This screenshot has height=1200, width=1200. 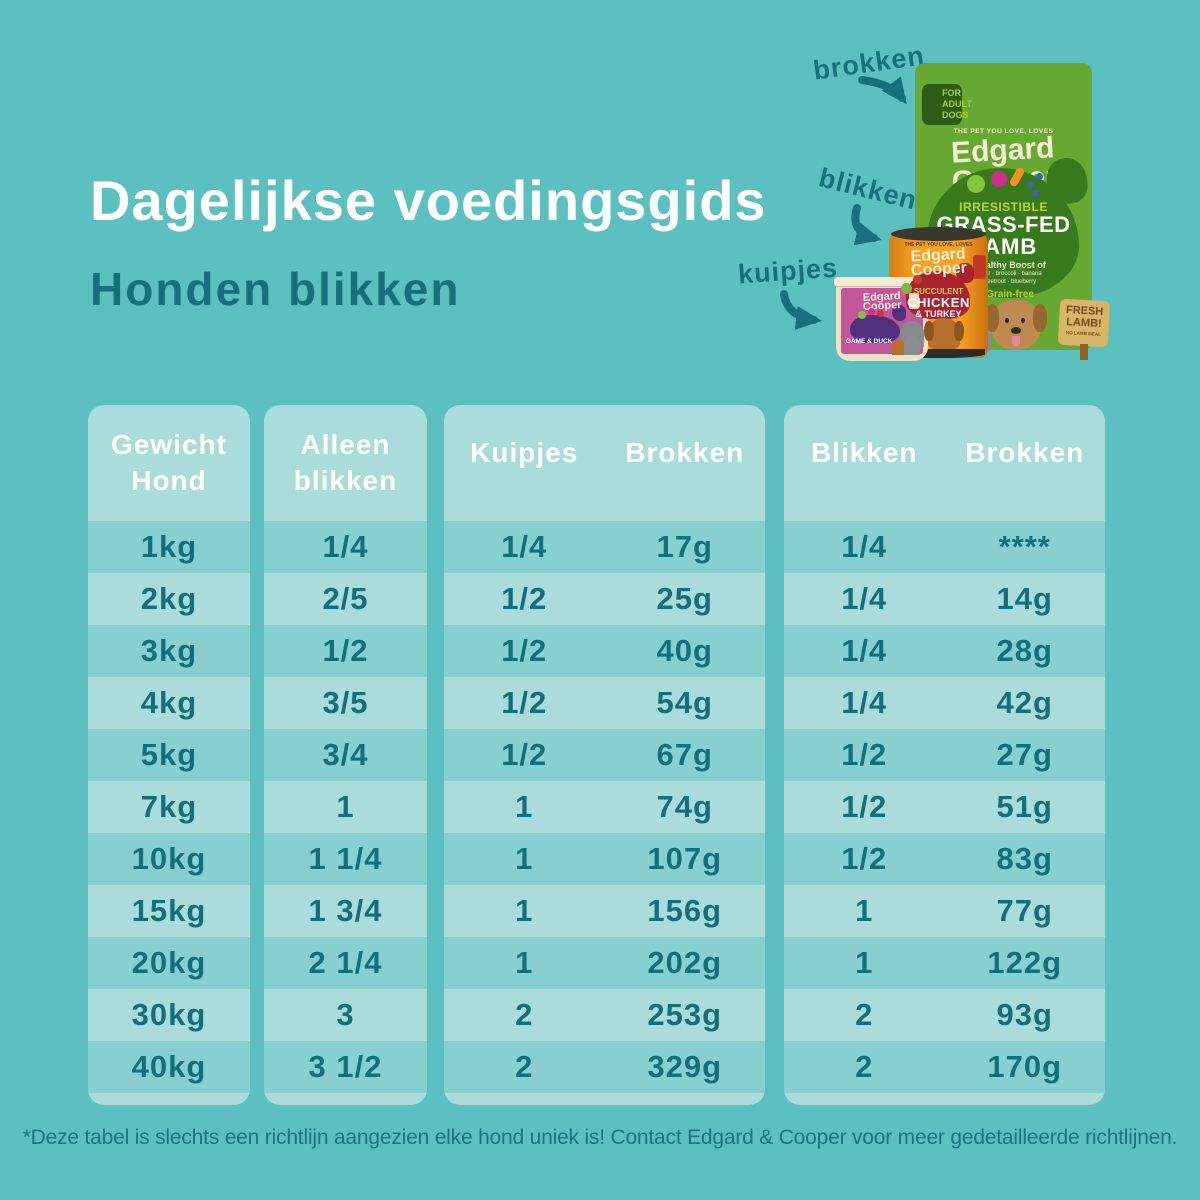 I want to click on table-cell: 202g, so click(x=685, y=962).